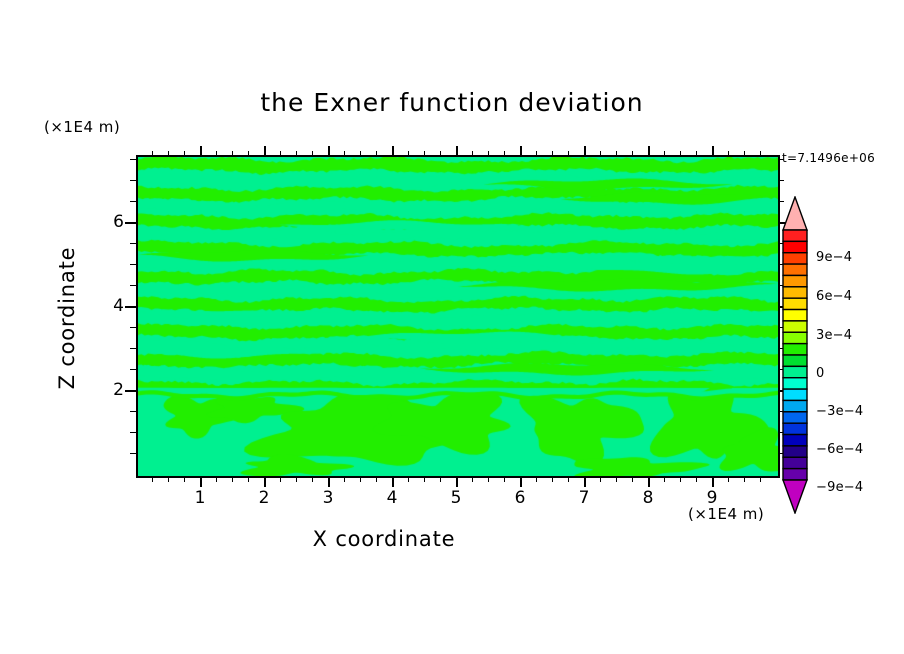 This screenshot has width=904, height=654. What do you see at coordinates (82, 127) in the screenshot?
I see `y-axis-units-label: (×1E4 m)` at bounding box center [82, 127].